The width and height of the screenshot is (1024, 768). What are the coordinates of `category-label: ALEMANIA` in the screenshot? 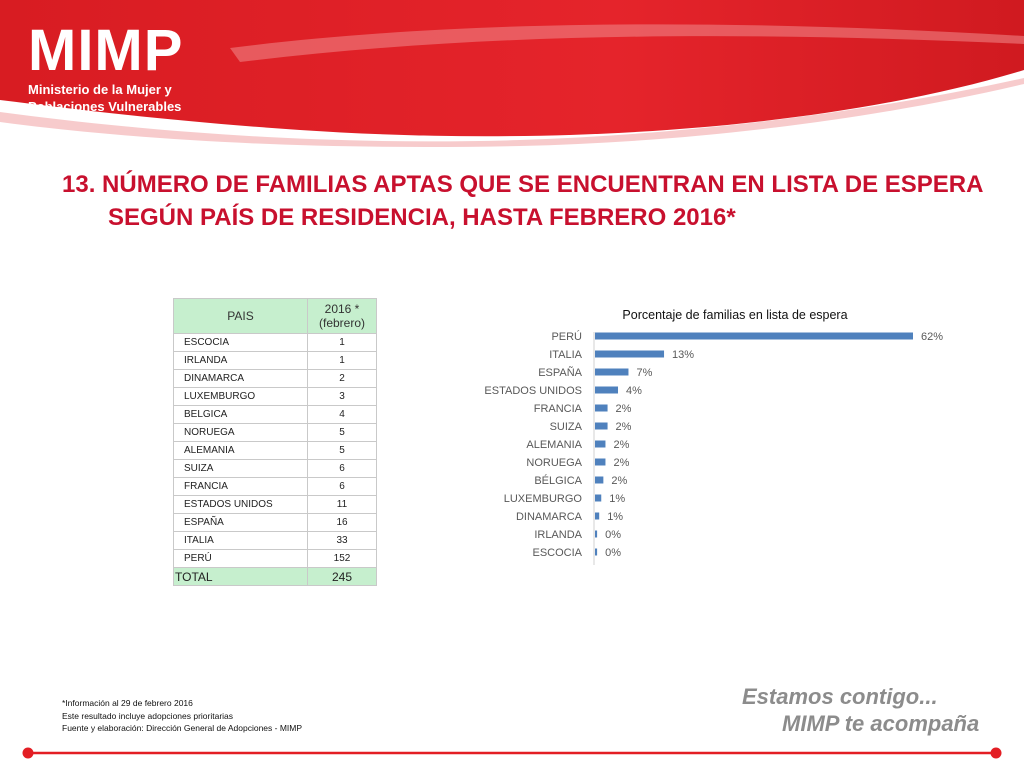 It's located at (554, 445).